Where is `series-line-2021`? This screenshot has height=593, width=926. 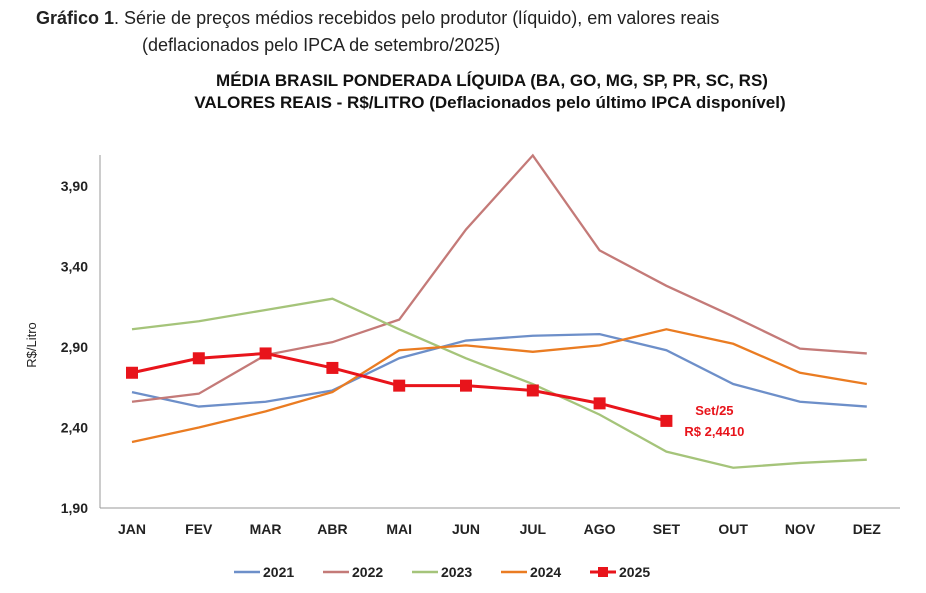
series-line-2021 is located at coordinates (499, 370).